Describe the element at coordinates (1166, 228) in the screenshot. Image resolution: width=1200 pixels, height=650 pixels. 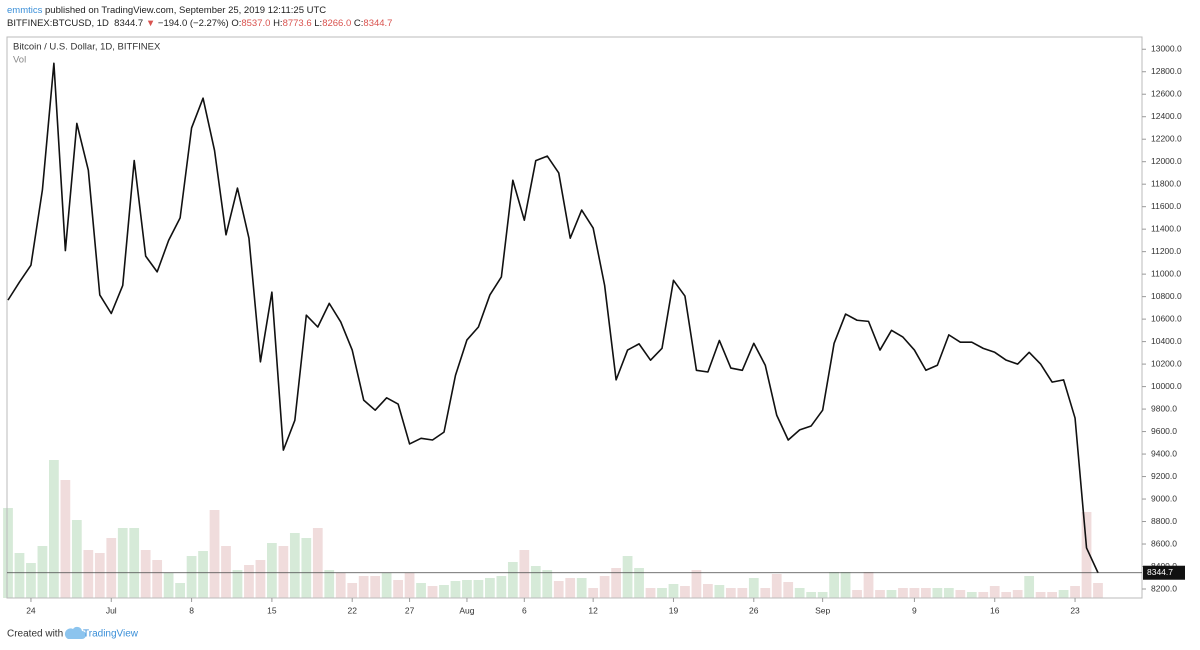
I see `y-tick-label: 11400.0` at that location.